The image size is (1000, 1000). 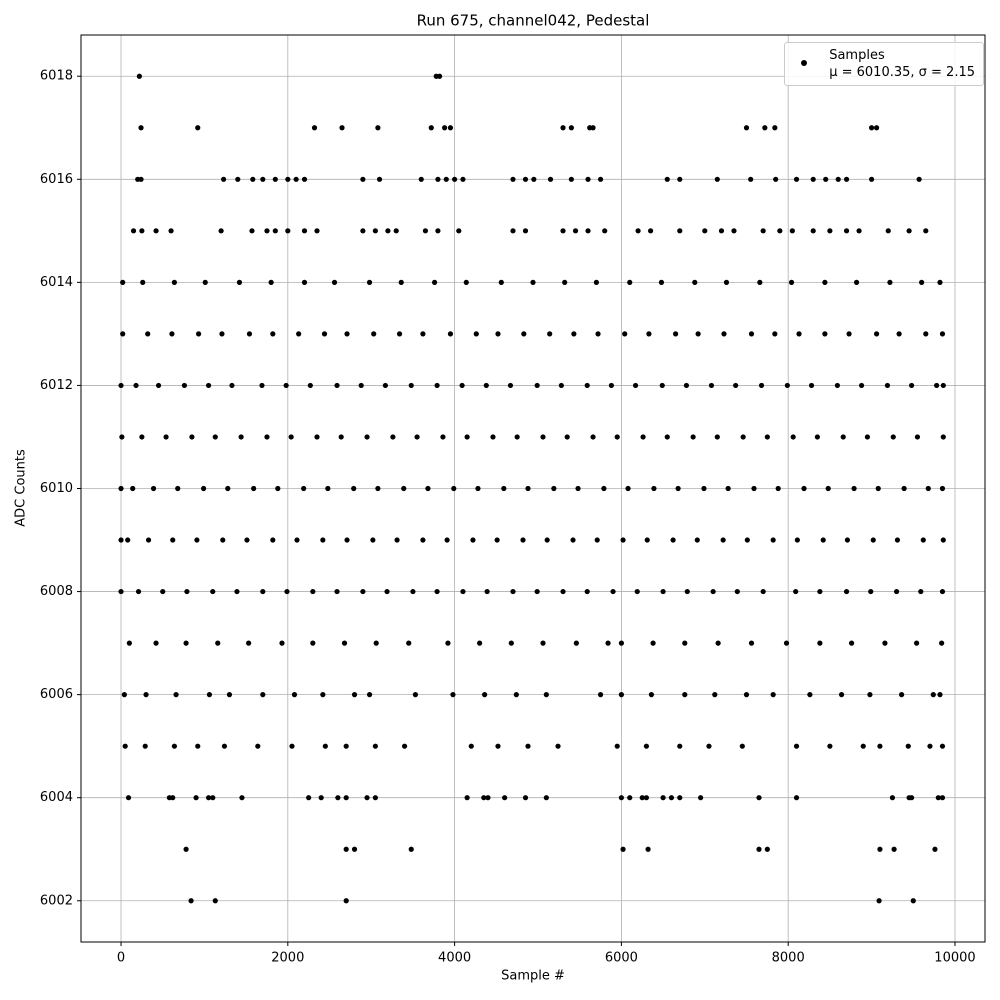 I want to click on x-tick-label: 4000, so click(x=454, y=958).